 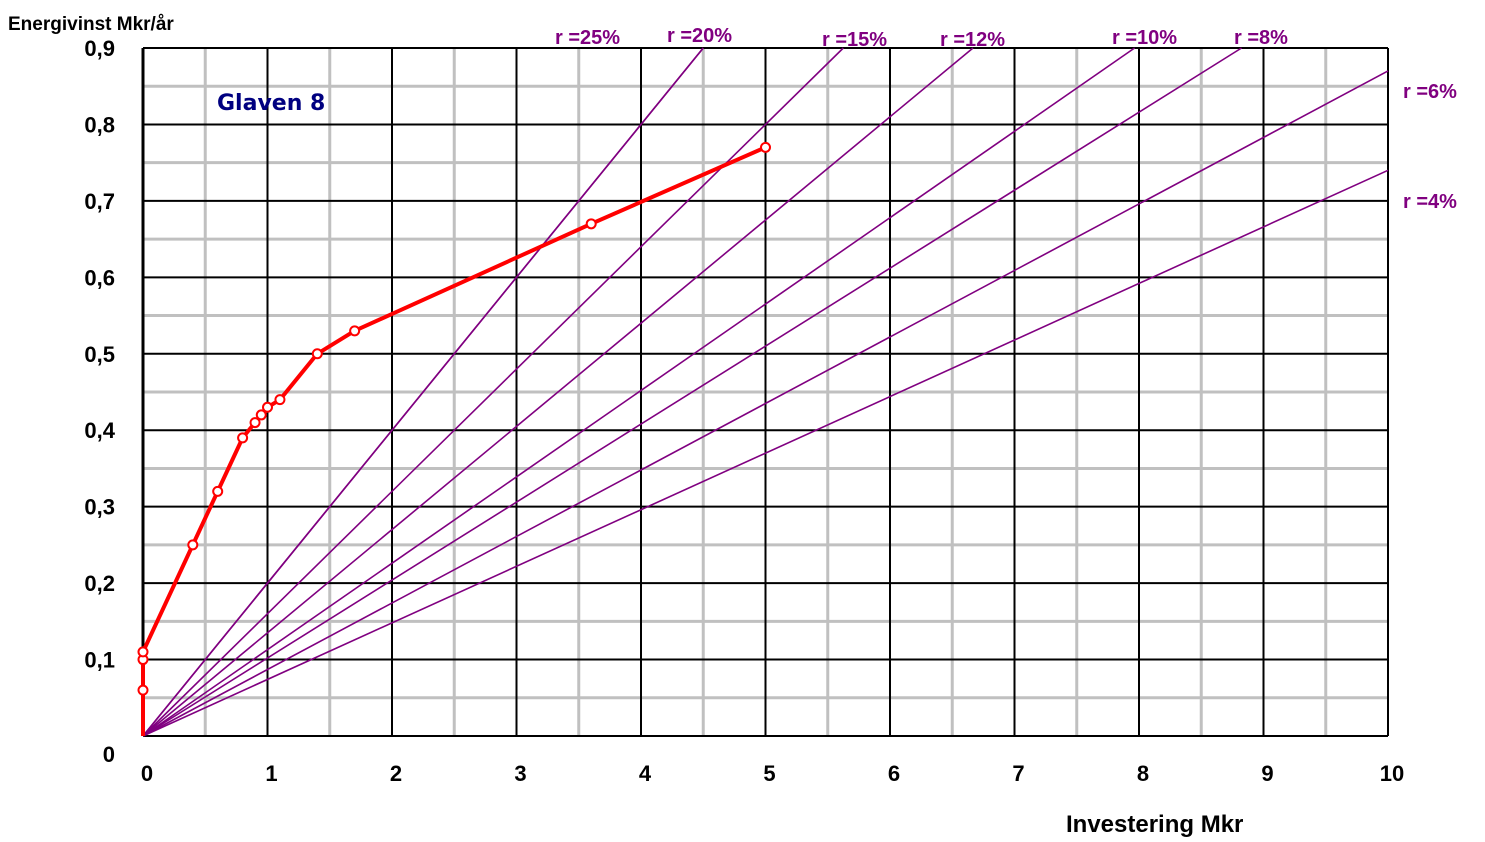 What do you see at coordinates (1392, 773) in the screenshot?
I see `x-tick-label: 10` at bounding box center [1392, 773].